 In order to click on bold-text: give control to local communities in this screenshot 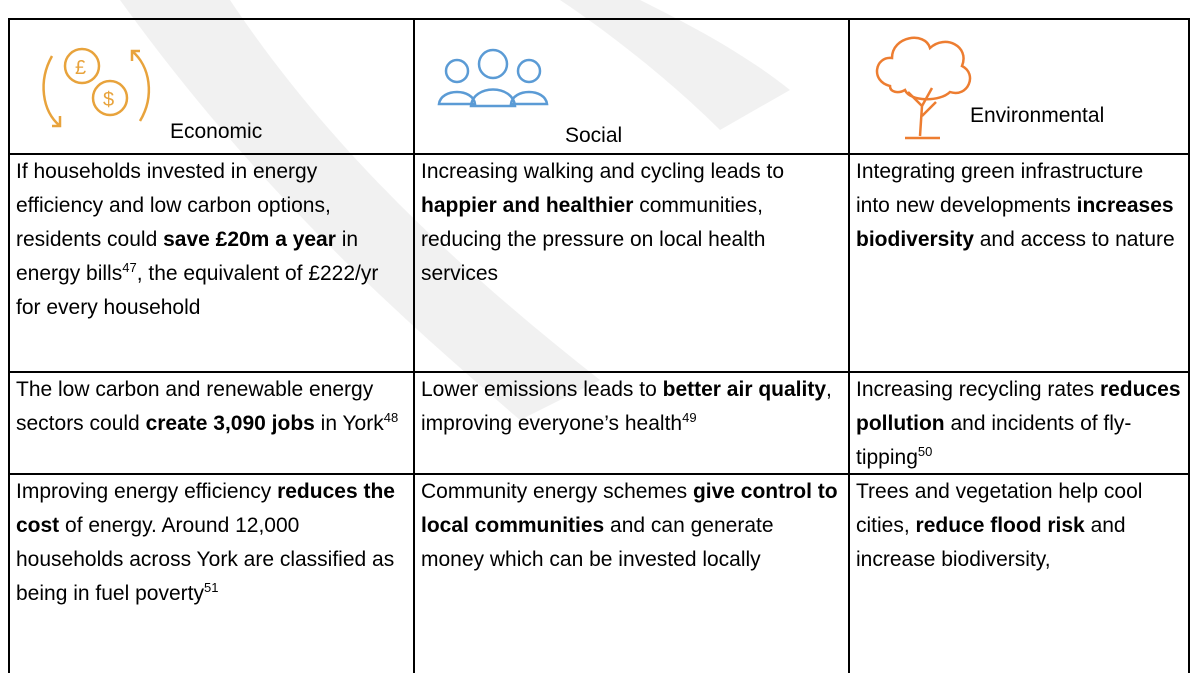, I will do `click(629, 508)`.